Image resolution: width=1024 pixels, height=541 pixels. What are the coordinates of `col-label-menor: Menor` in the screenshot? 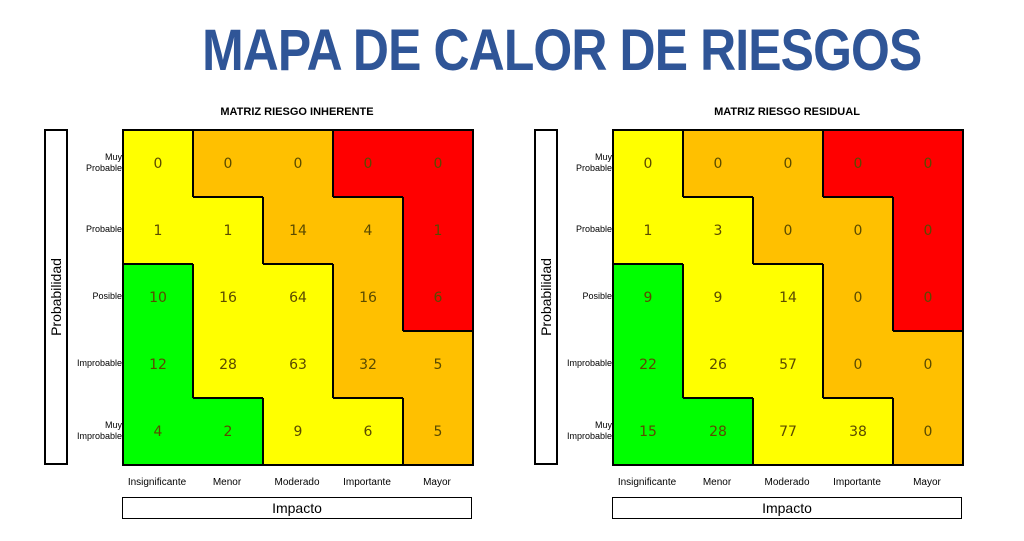 It's located at (227, 482).